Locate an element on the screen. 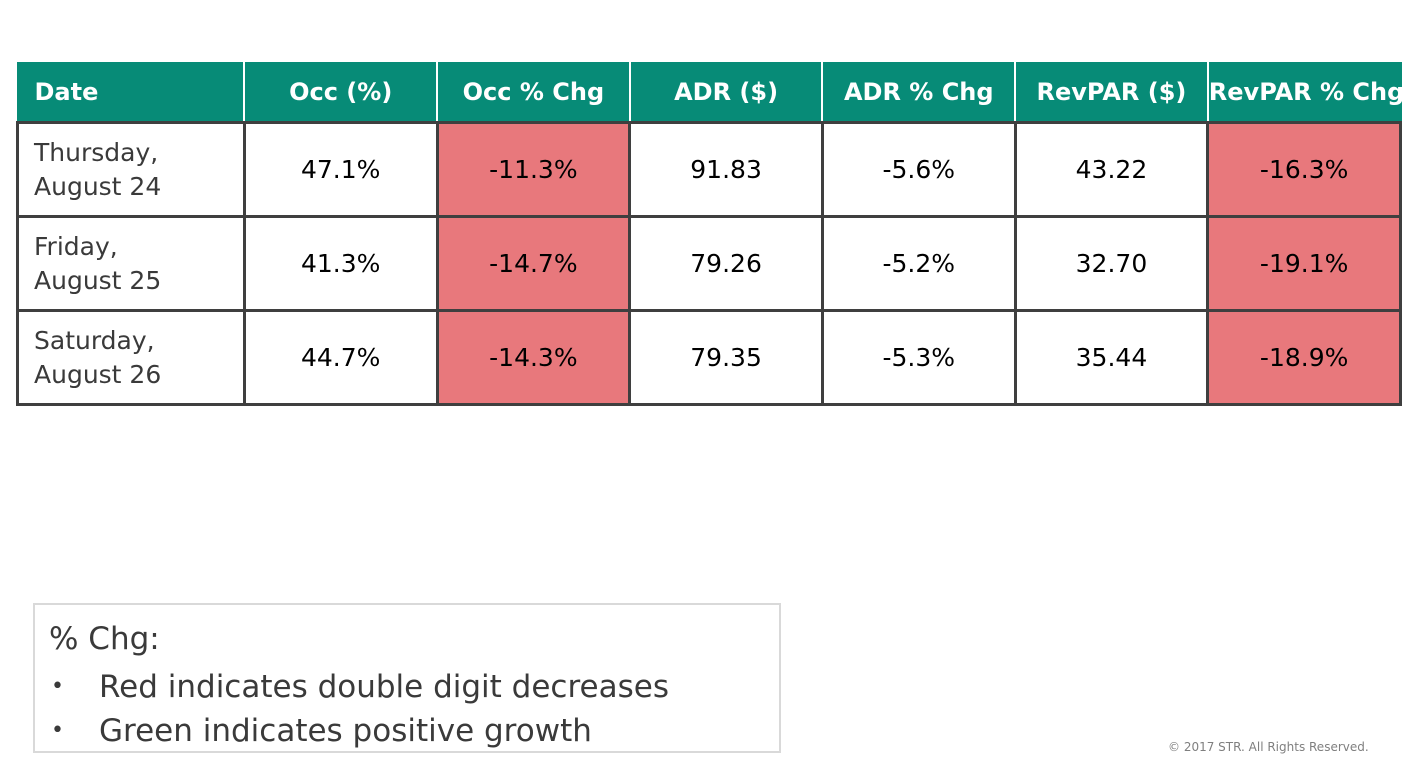 This screenshot has width=1423, height=758. revpar-chg-cell: -16.3% is located at coordinates (1304, 169).